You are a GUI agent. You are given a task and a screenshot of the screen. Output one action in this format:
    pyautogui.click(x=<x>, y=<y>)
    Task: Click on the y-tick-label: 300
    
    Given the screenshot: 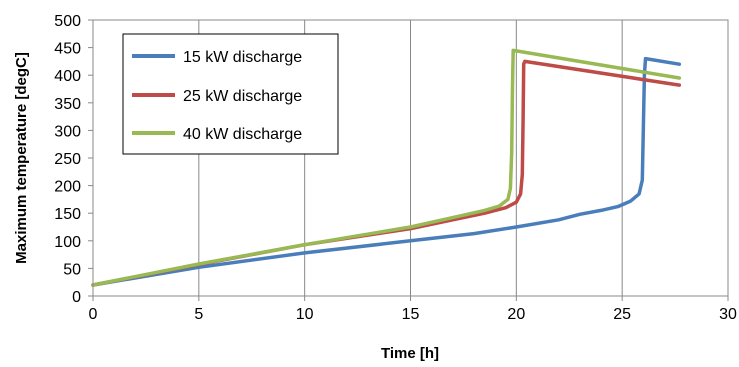 What is the action you would take?
    pyautogui.click(x=67, y=131)
    